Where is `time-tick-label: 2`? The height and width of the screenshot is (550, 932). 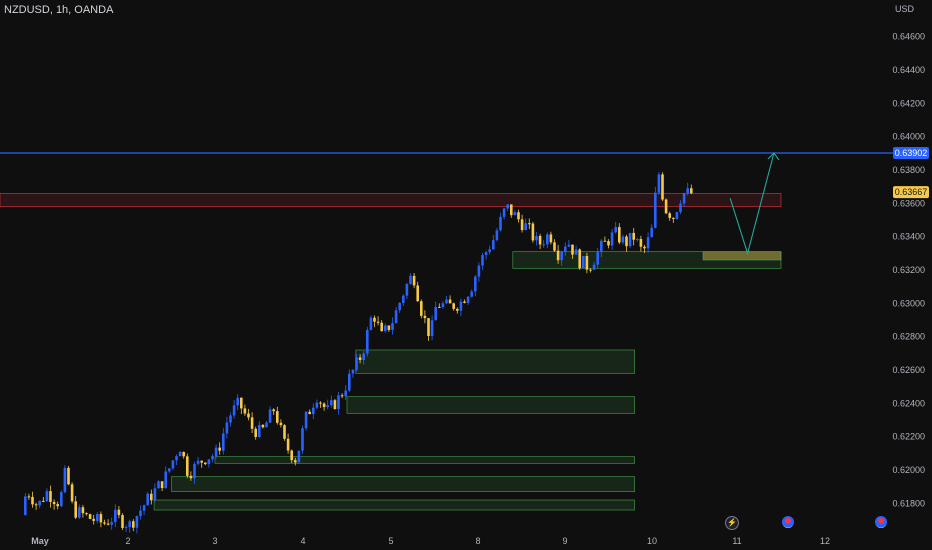 time-tick-label: 2 is located at coordinates (127, 541).